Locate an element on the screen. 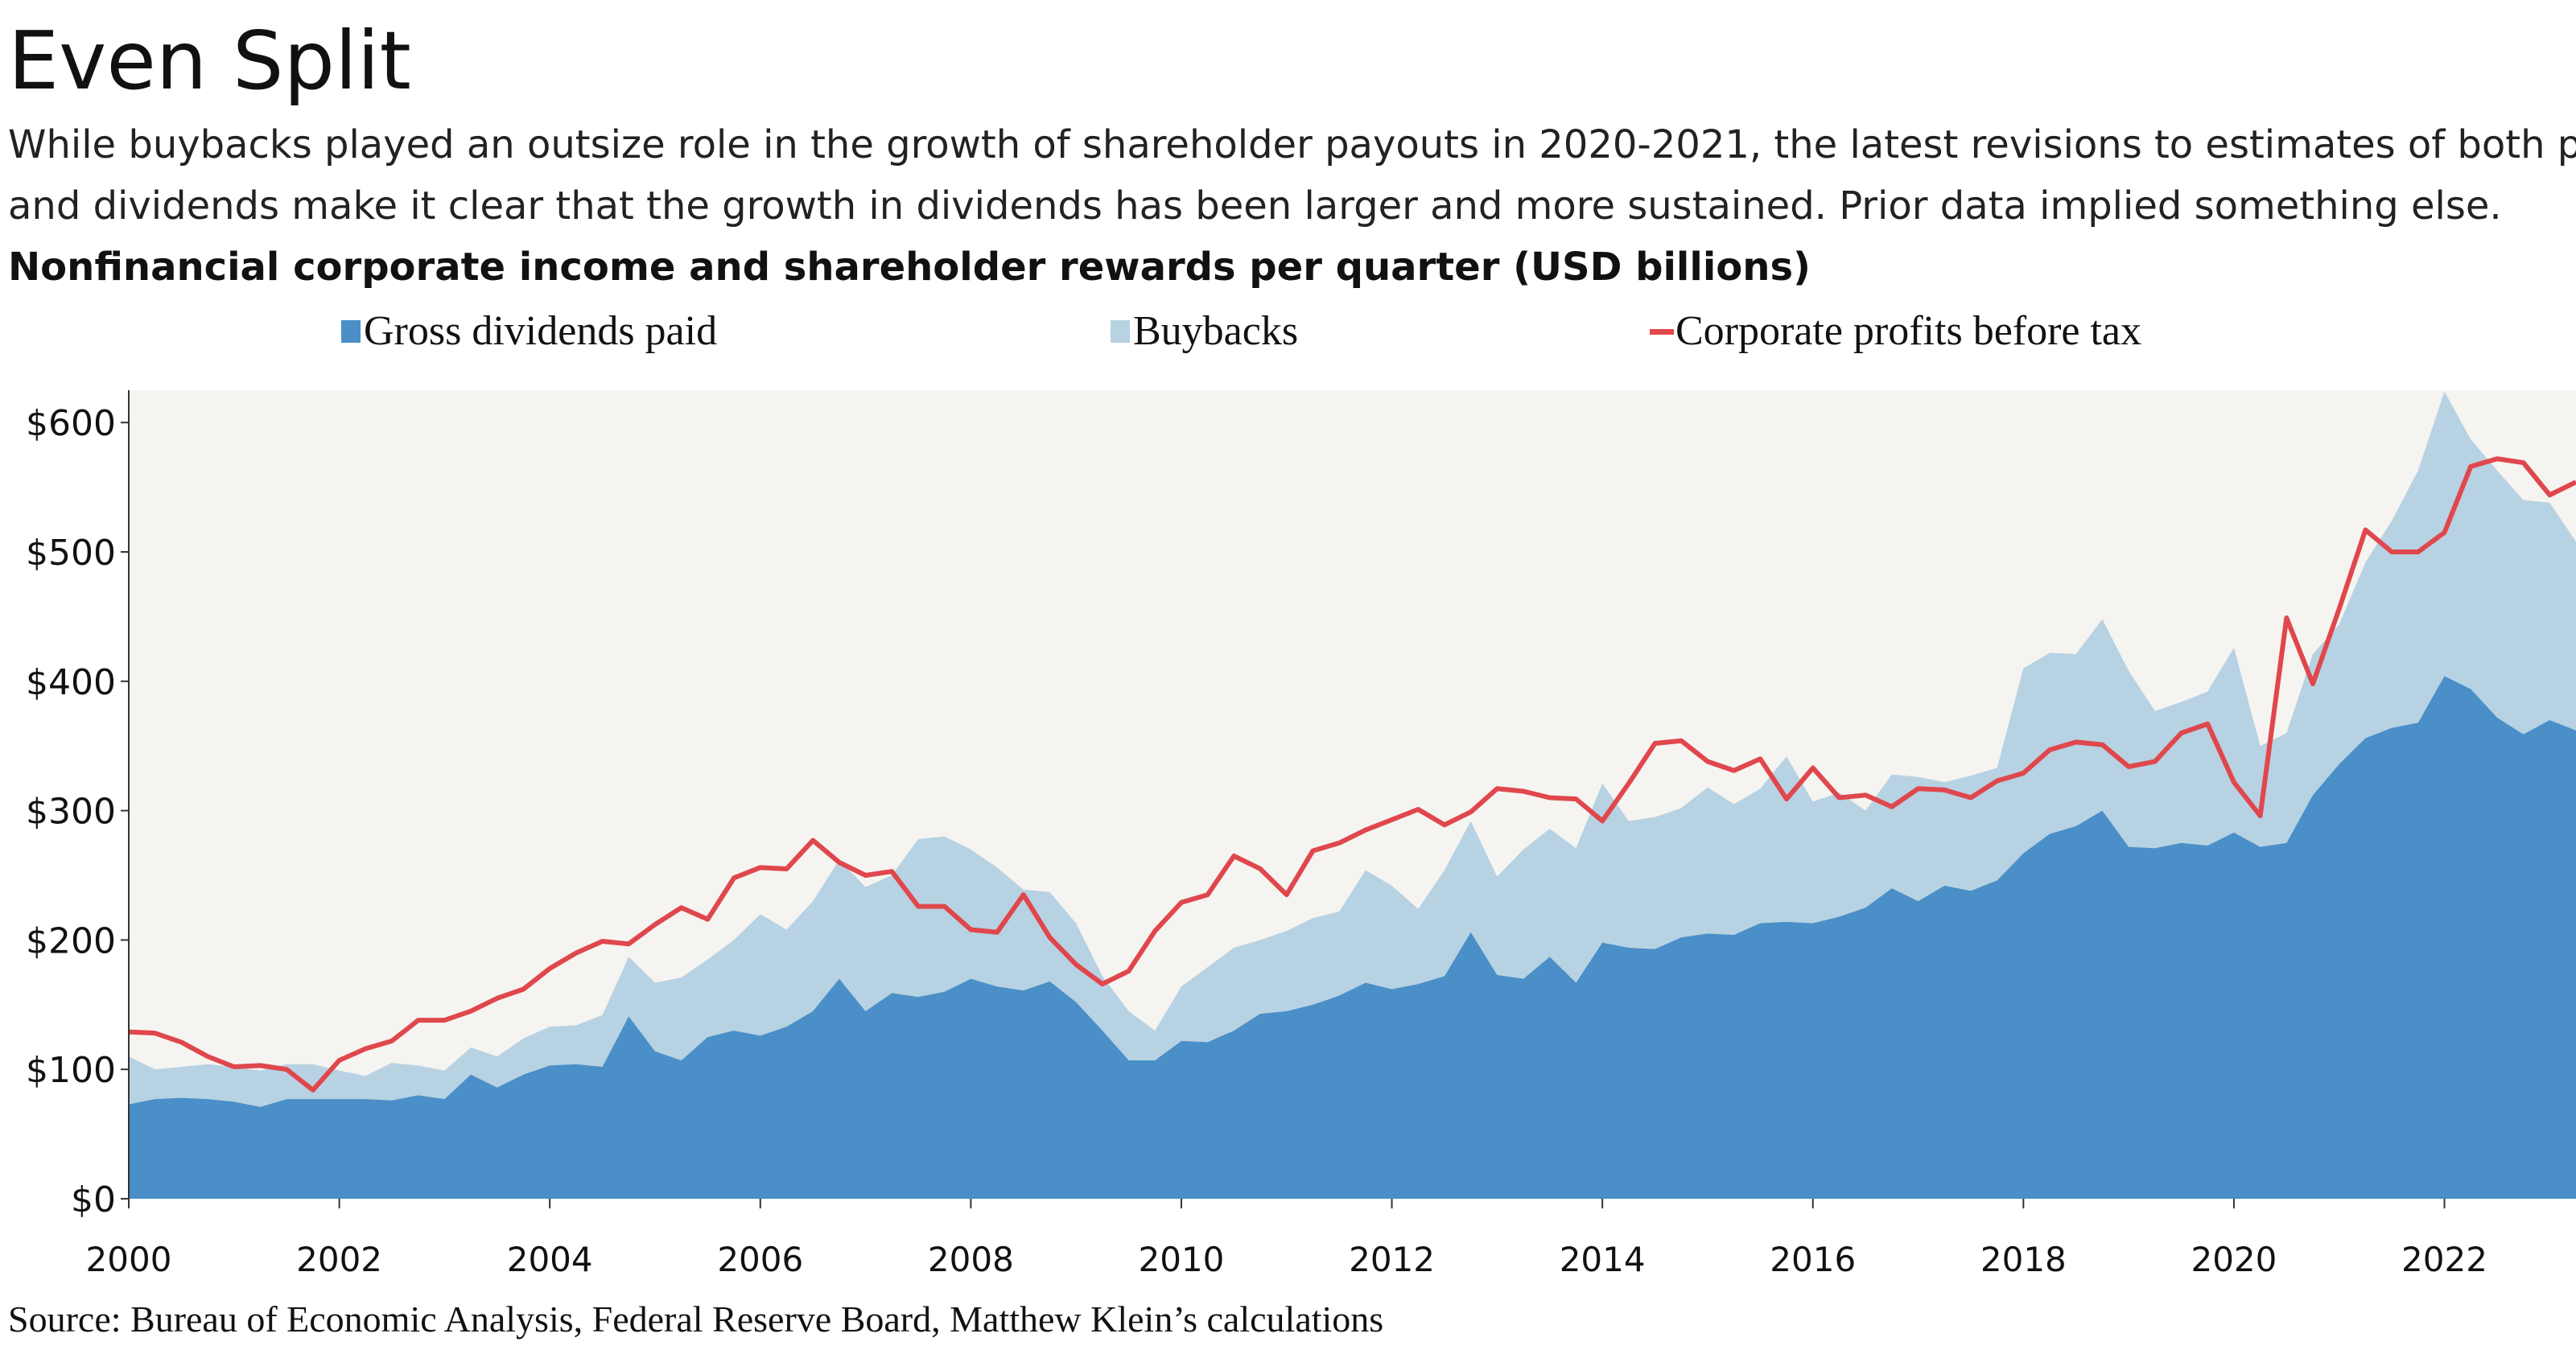  legend-label-dividends: Gross dividends paid is located at coordinates (540, 331).